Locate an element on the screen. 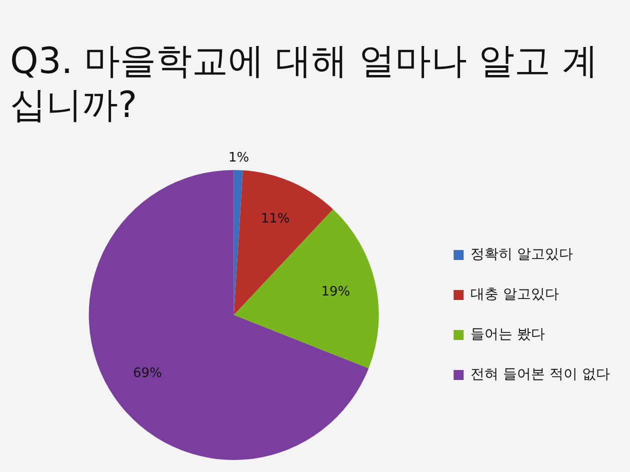 The image size is (630, 472). data-label: 11% is located at coordinates (275, 219).